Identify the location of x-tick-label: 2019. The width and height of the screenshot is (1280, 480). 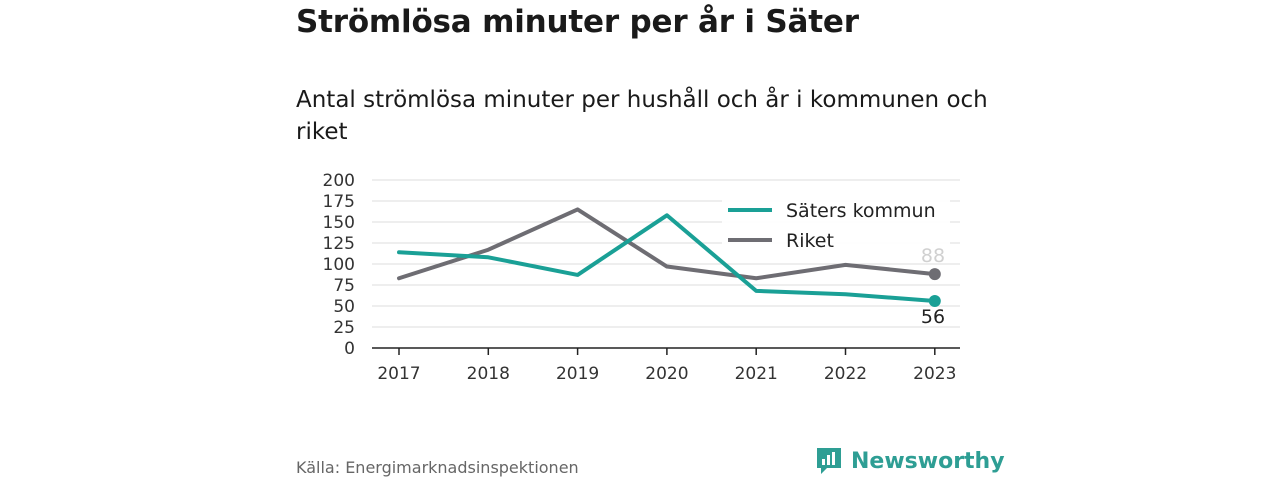
(577, 374).